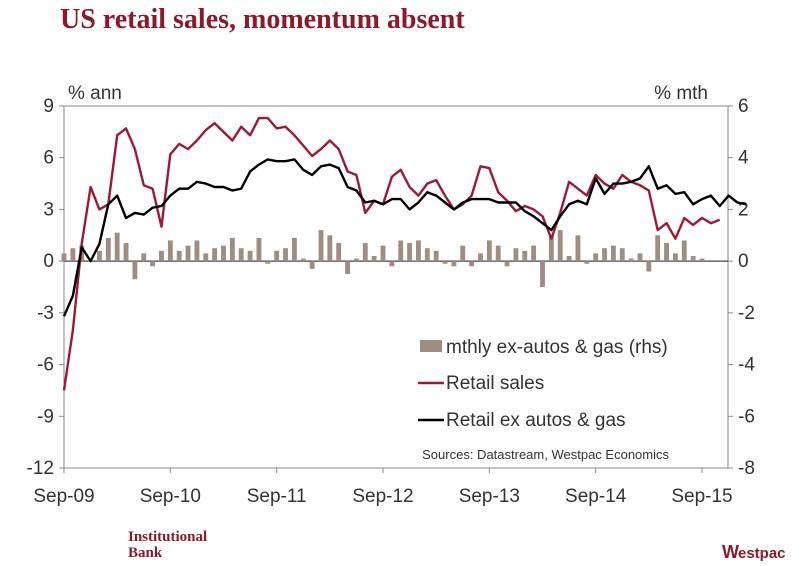 Image resolution: width=802 pixels, height=566 pixels. What do you see at coordinates (45, 313) in the screenshot?
I see `left-tick-label: -3` at bounding box center [45, 313].